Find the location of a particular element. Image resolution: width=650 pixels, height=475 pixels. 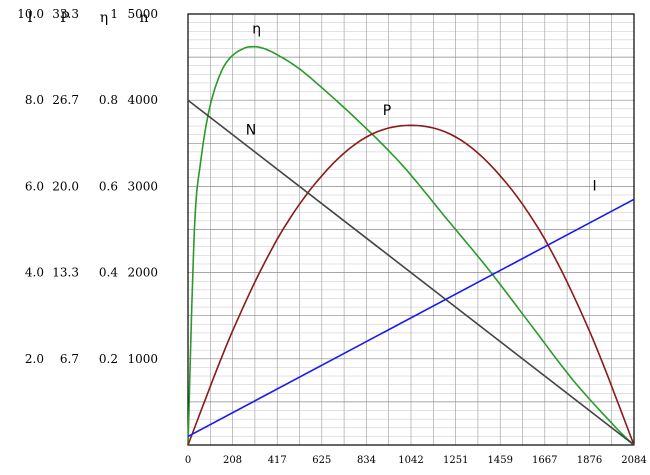

x-axis-tick-labels: 0 208 417 625 834 1042 1251 1459 1667 1876 2084 is located at coordinates (416, 460).